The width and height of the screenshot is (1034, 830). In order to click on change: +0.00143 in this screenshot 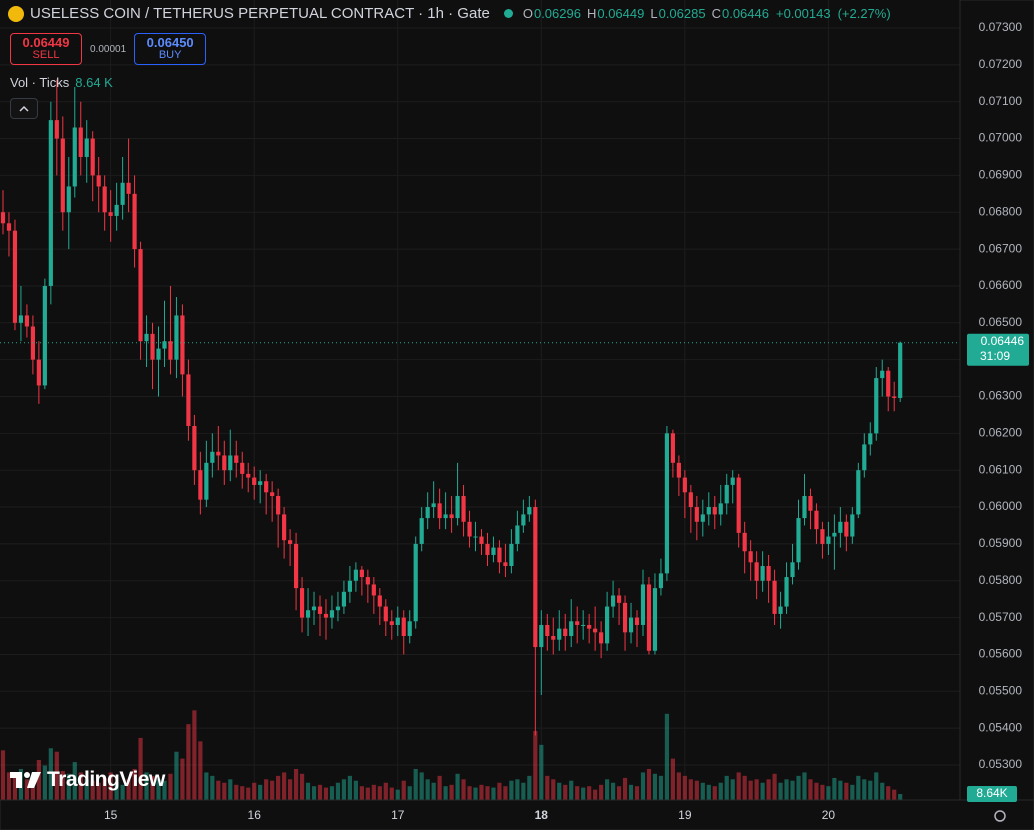, I will do `click(803, 13)`.